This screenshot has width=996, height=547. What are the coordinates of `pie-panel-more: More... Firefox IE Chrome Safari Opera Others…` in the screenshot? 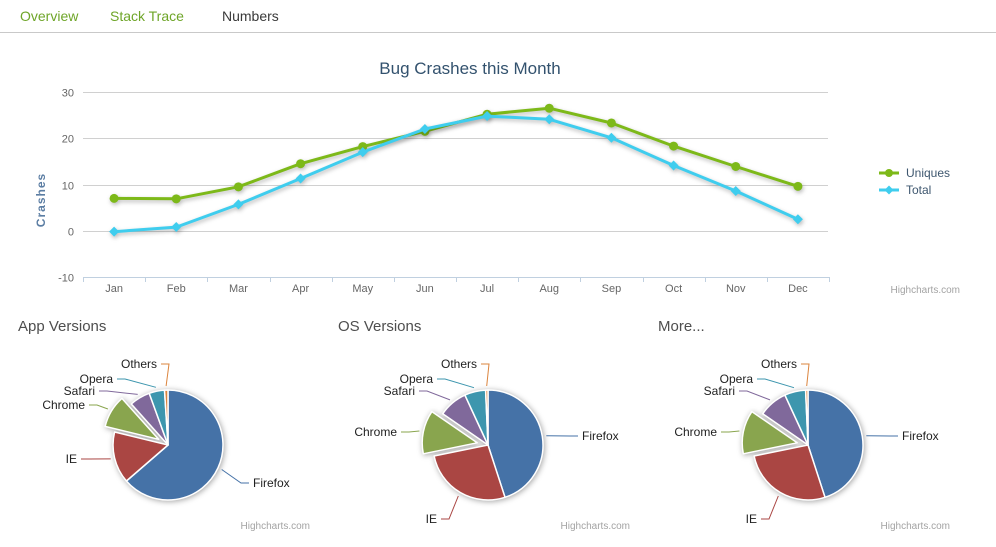 It's located at (800, 428).